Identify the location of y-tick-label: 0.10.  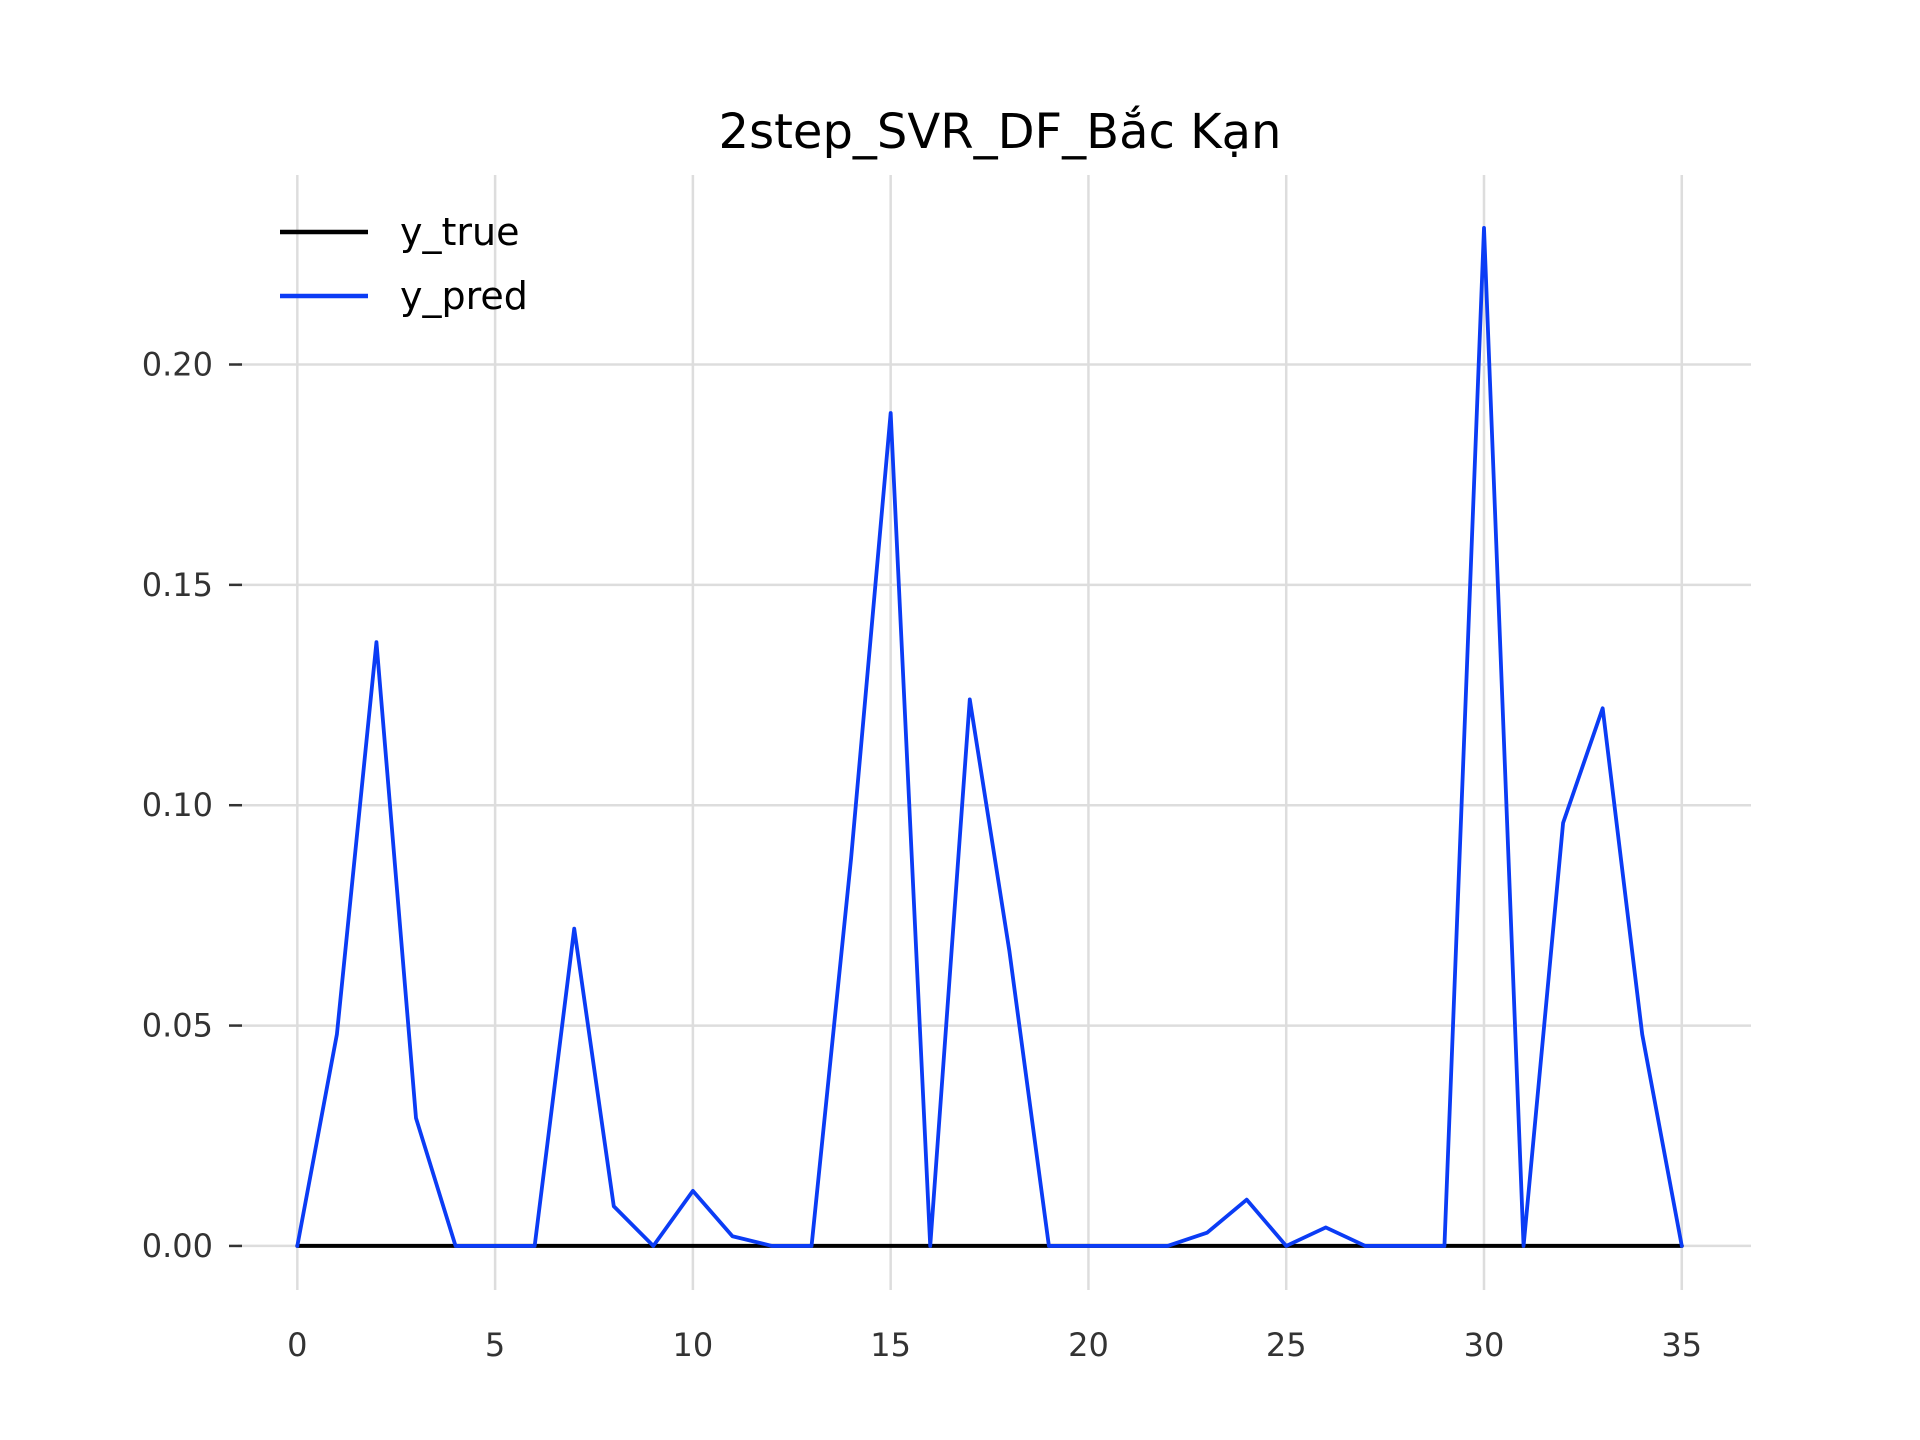
(177, 805).